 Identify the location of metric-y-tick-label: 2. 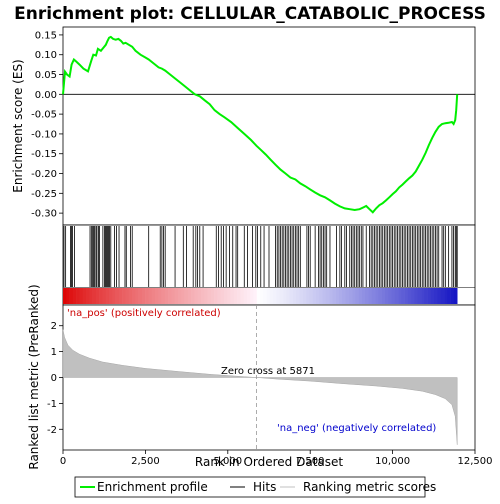
(54, 326).